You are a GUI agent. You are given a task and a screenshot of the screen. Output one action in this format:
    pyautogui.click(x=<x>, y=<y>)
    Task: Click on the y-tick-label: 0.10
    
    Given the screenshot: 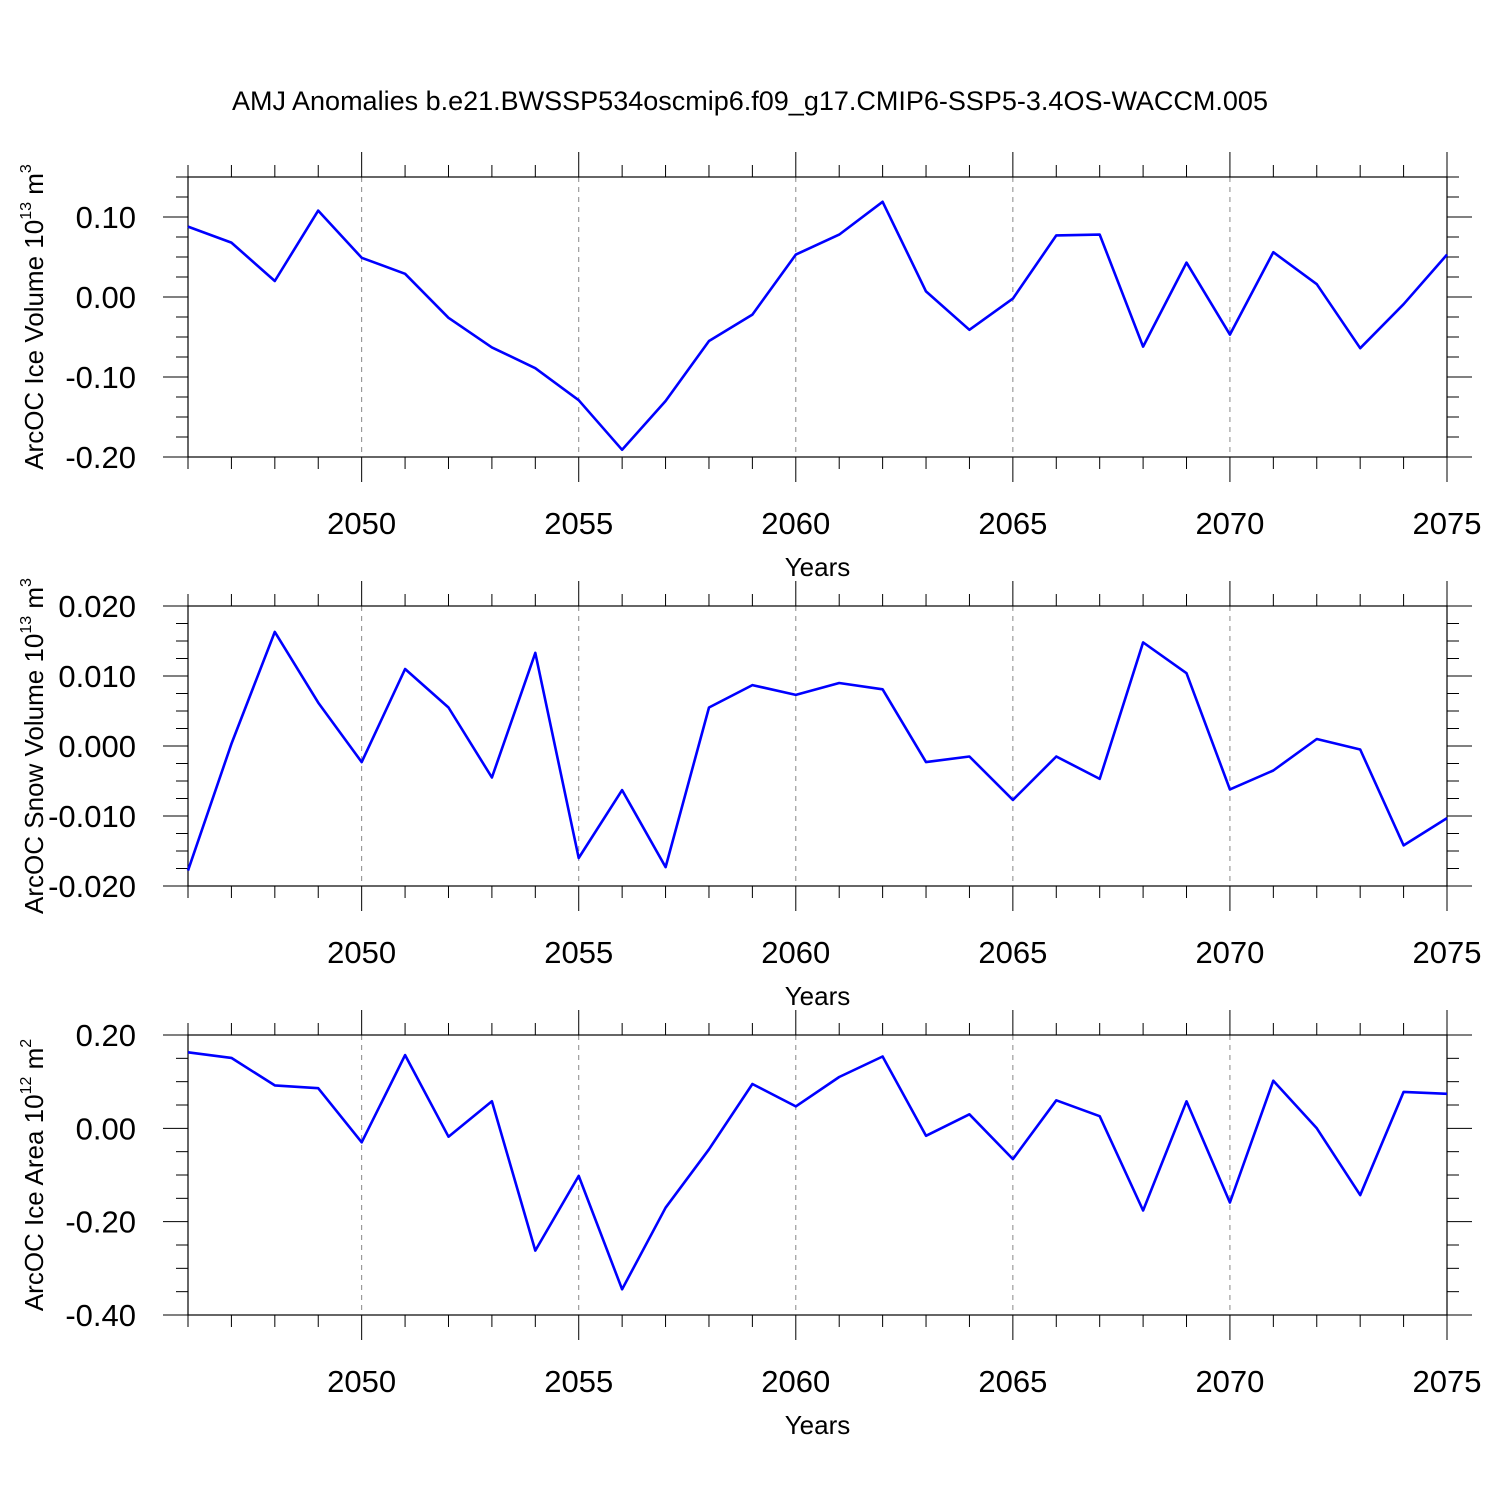 What is the action you would take?
    pyautogui.click(x=106, y=217)
    